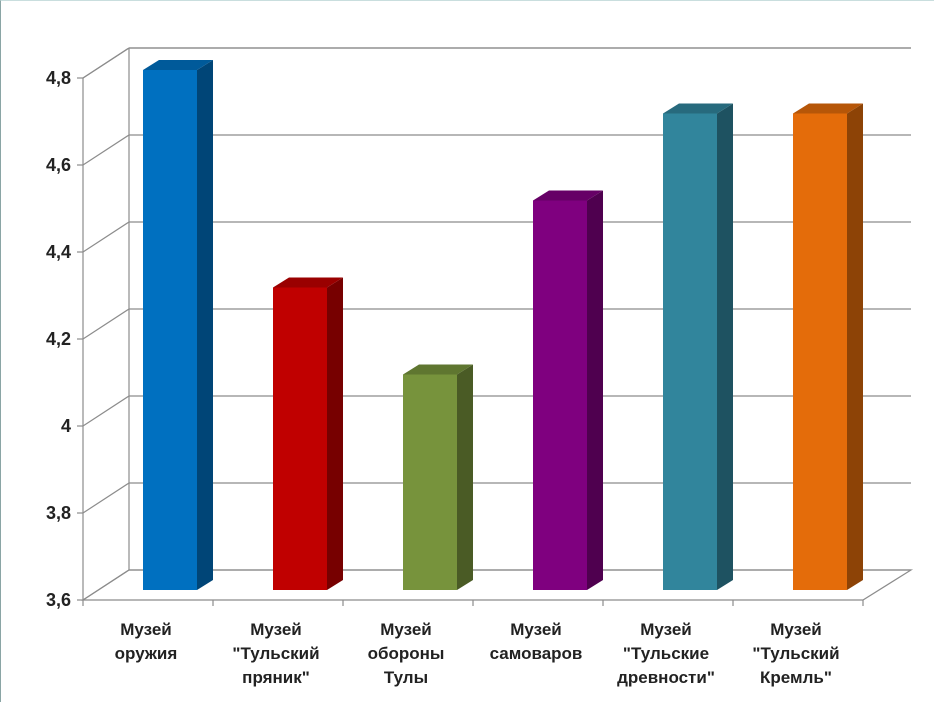 Image resolution: width=934 pixels, height=703 pixels. I want to click on x-category-label-line: "Тульские, so click(666, 653).